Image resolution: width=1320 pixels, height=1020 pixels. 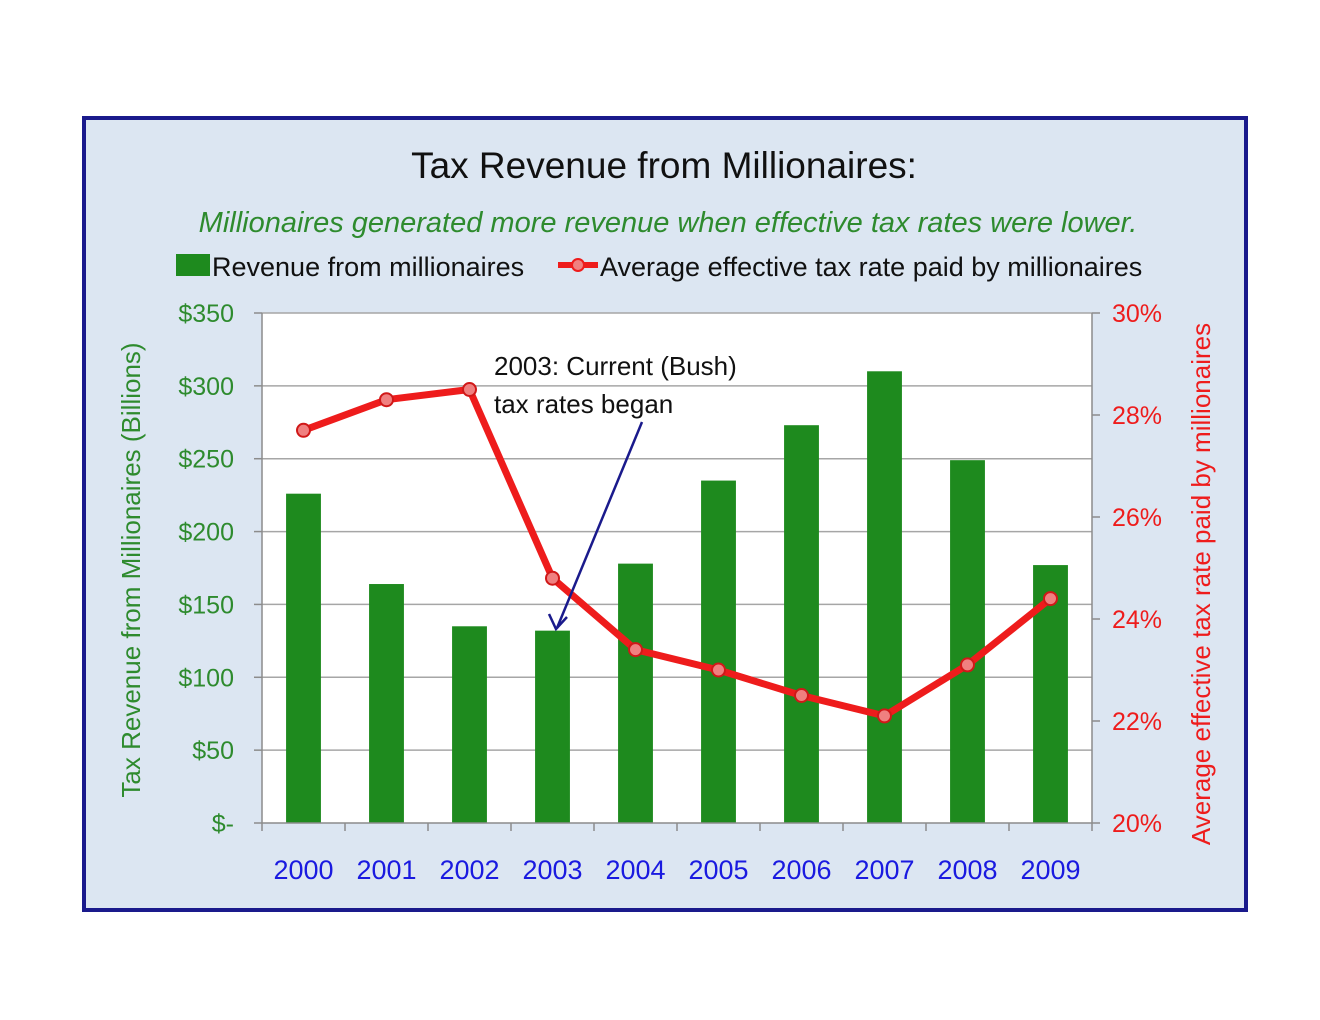 I want to click on x-tick-label: 2000, so click(x=303, y=870).